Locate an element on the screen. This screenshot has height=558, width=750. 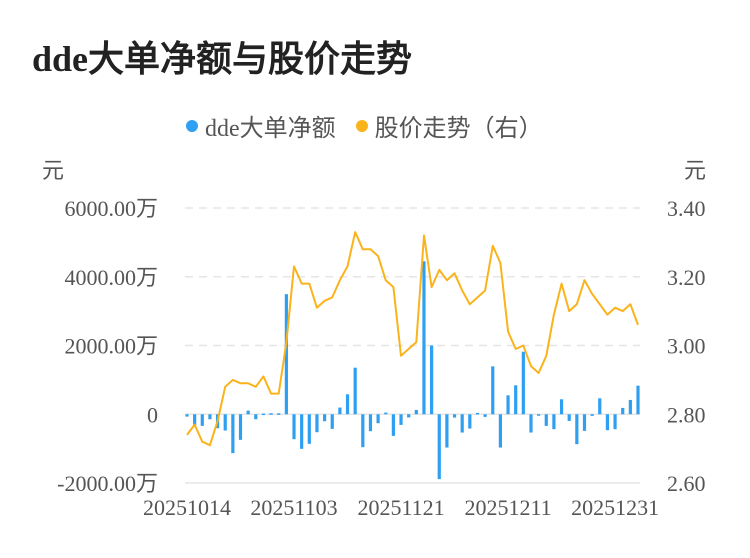
y-left-tick-label: 2000.00万 is located at coordinates (111, 346).